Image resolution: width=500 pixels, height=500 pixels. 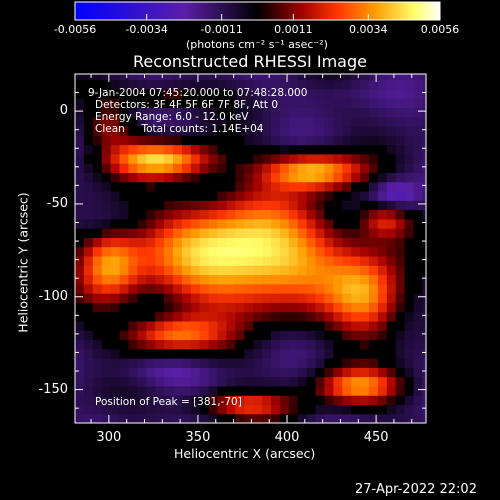 What do you see at coordinates (257, 11) in the screenshot?
I see `colorbar` at bounding box center [257, 11].